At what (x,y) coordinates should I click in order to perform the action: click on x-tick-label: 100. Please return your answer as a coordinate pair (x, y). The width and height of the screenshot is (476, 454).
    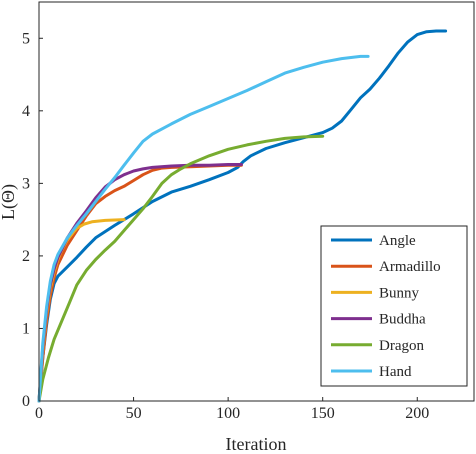
    Looking at the image, I should click on (228, 413).